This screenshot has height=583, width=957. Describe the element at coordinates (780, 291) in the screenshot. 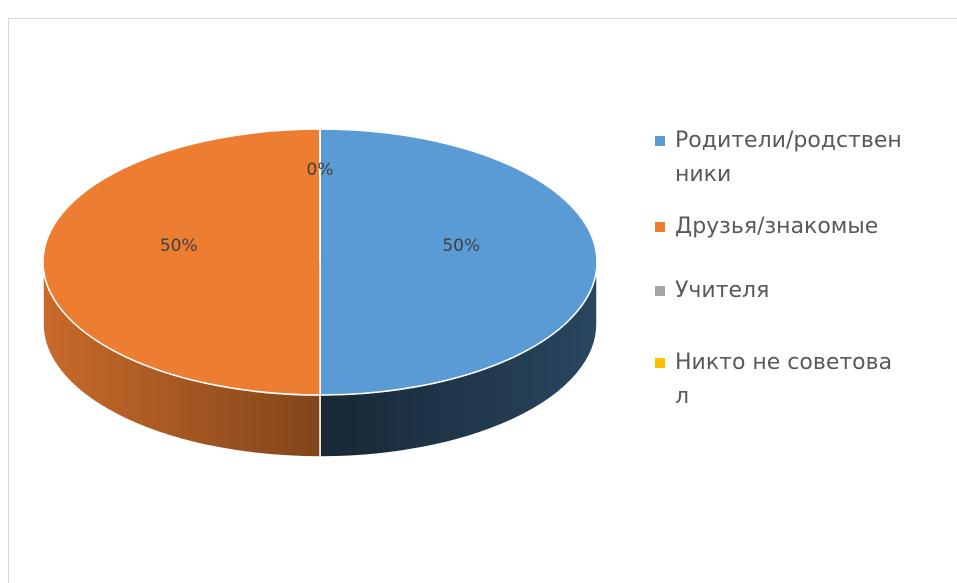

I see `legend-item: Учителя` at that location.